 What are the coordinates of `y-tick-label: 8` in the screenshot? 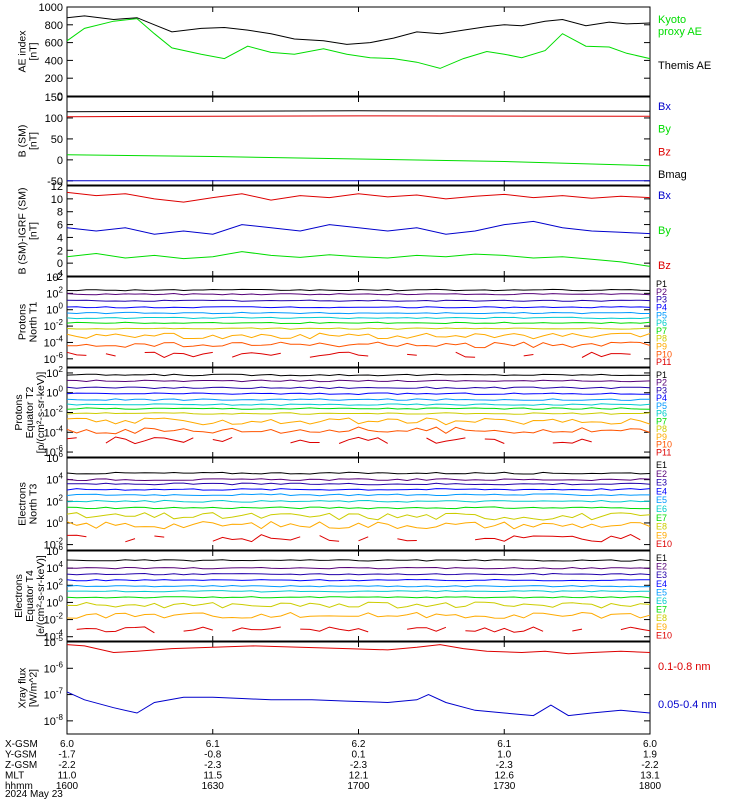 It's located at (60, 213).